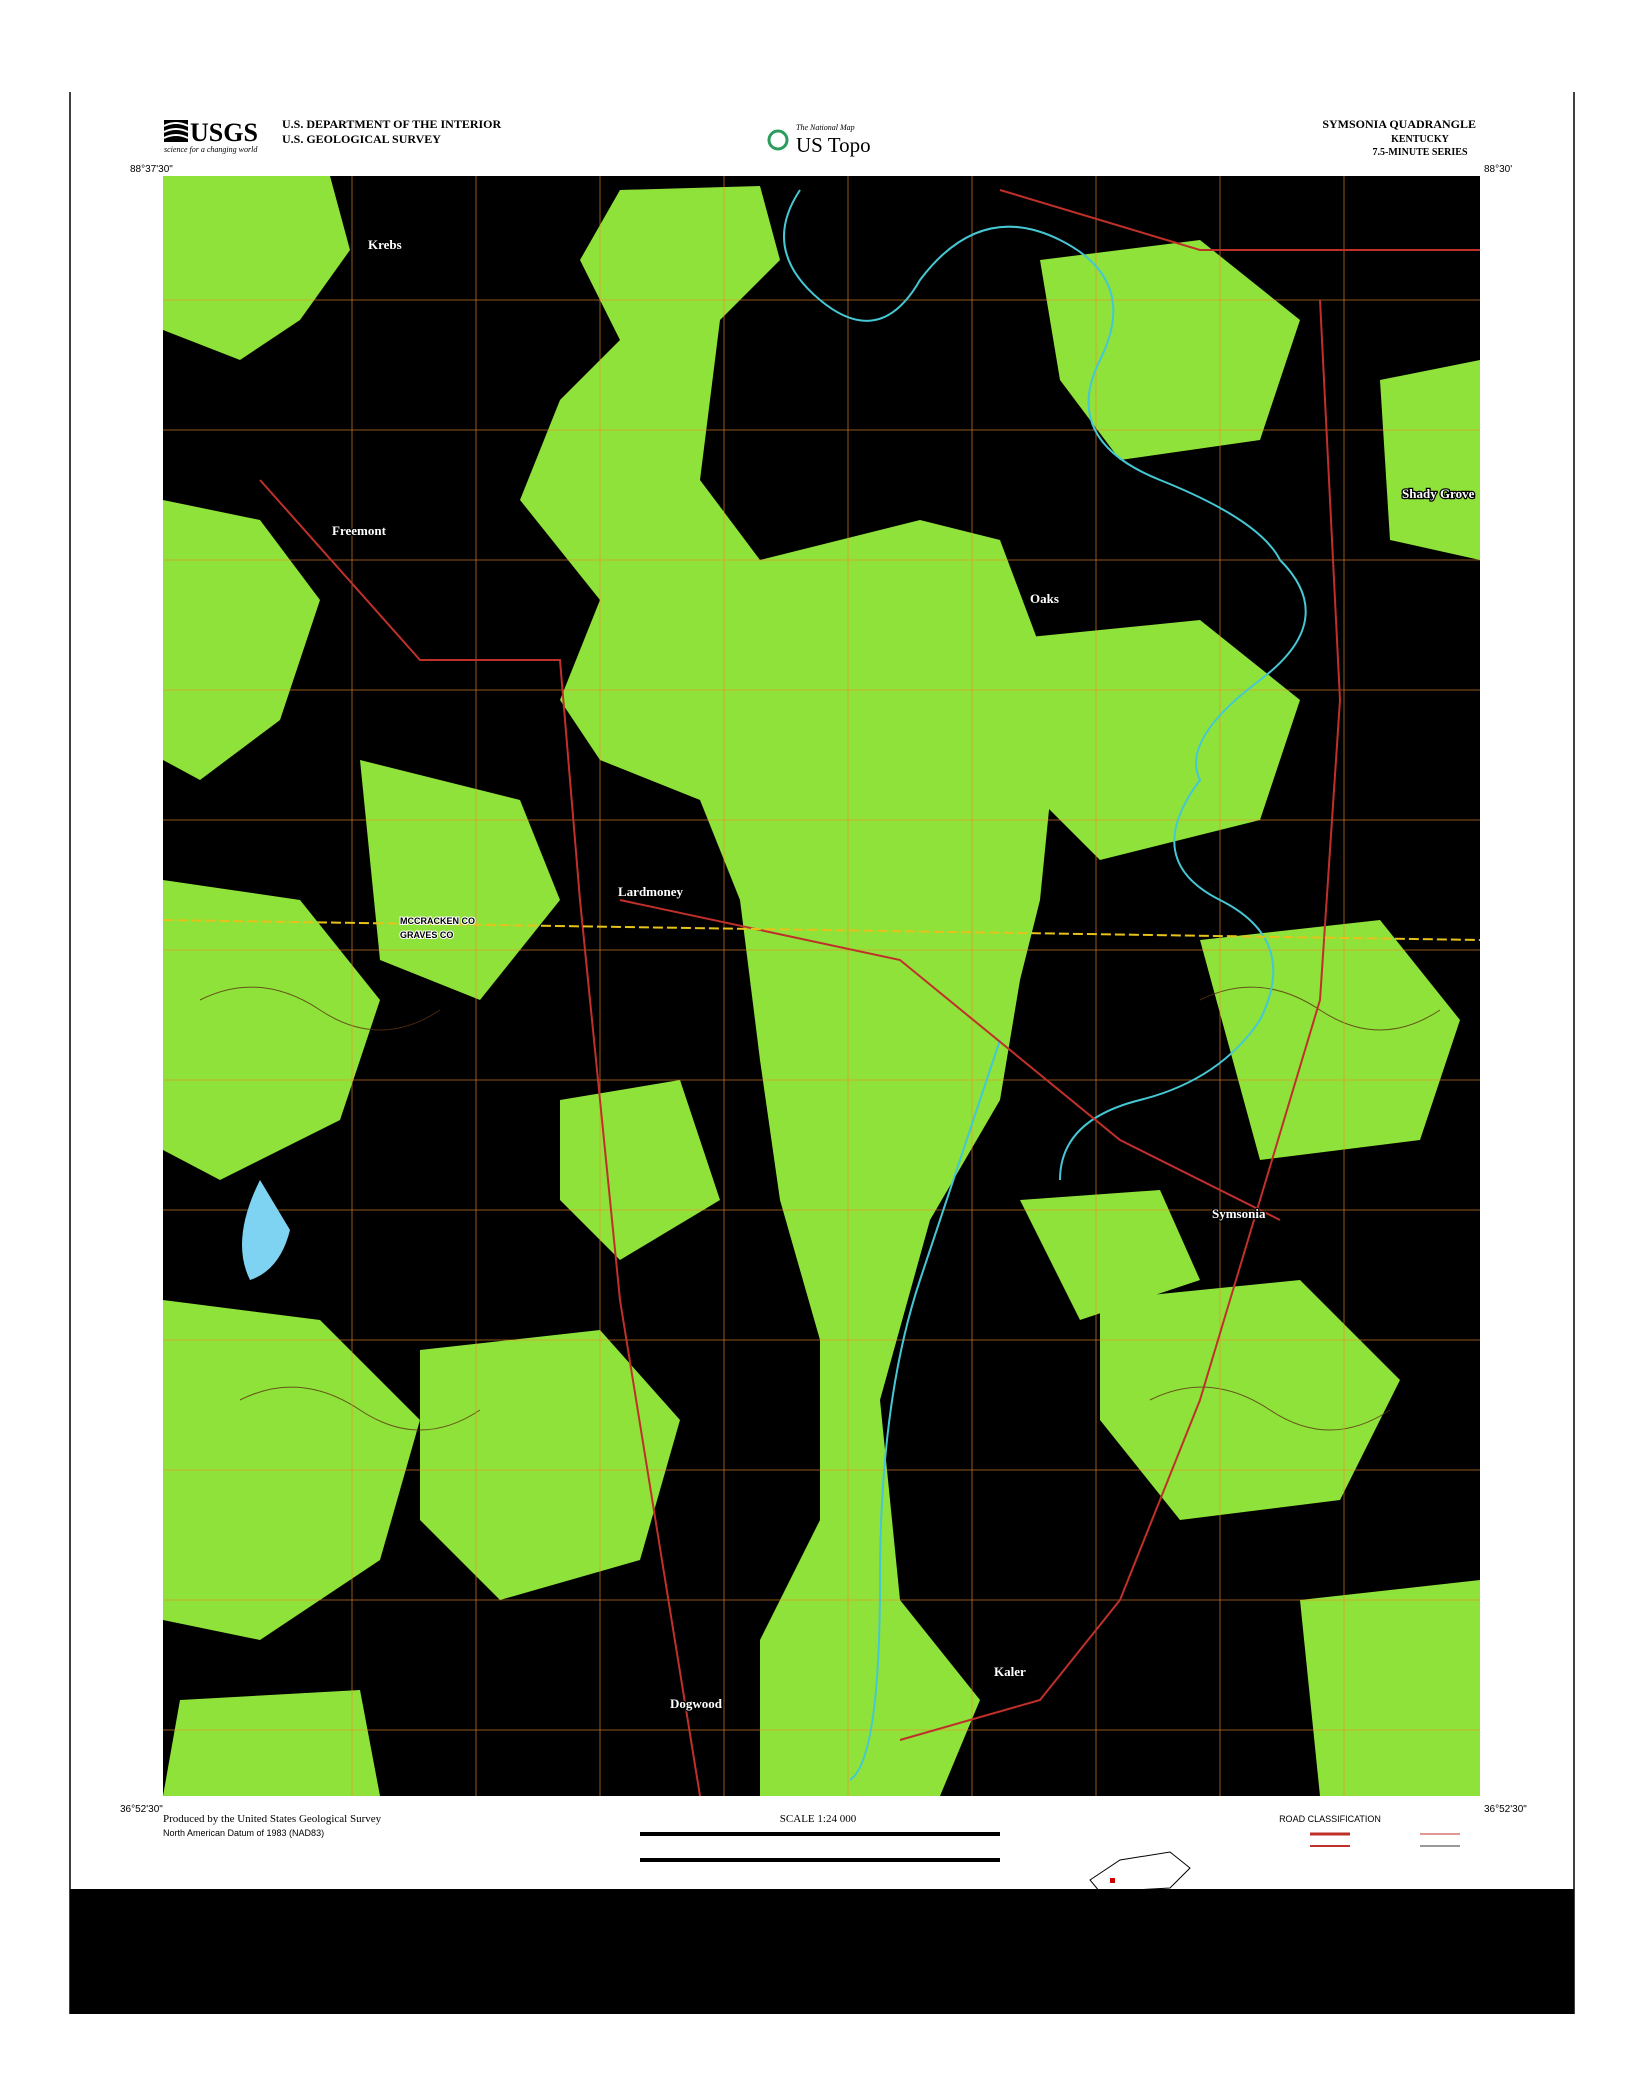  What do you see at coordinates (361, 139) in the screenshot?
I see `agency-line: U.S. GEOLOGICAL SURVEY` at bounding box center [361, 139].